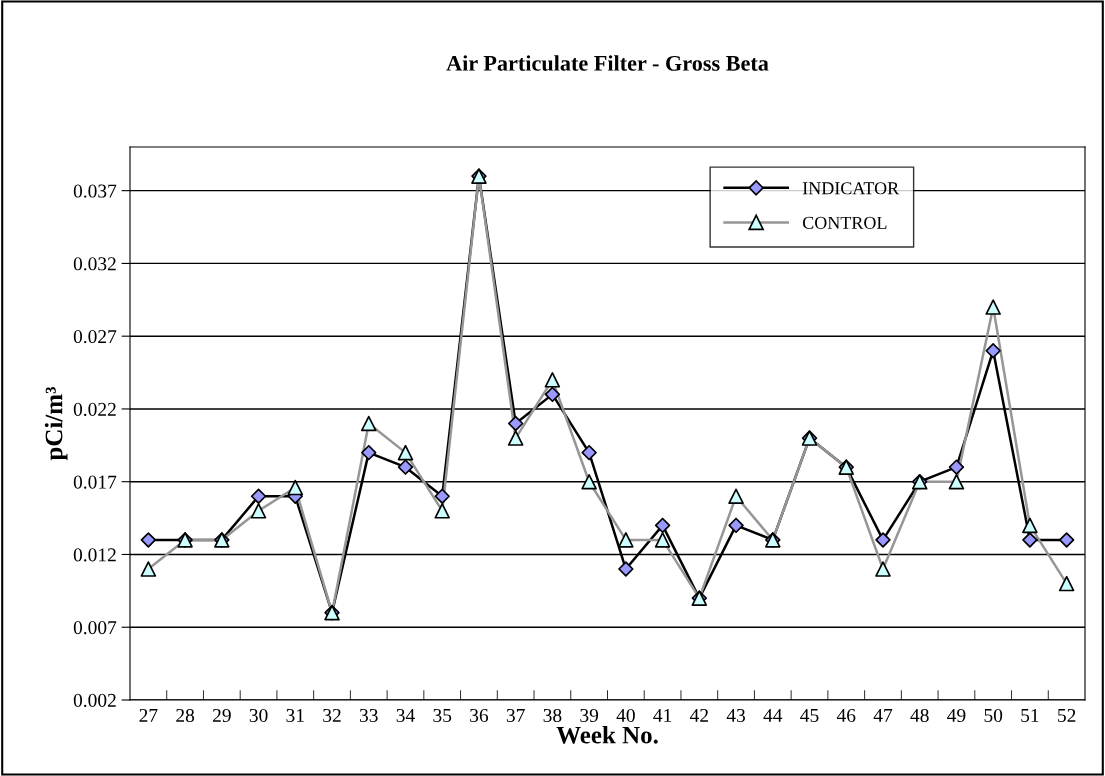 The width and height of the screenshot is (1105, 776). I want to click on chart-title: Air Particulate Filter - Gross Beta, so click(607, 63).